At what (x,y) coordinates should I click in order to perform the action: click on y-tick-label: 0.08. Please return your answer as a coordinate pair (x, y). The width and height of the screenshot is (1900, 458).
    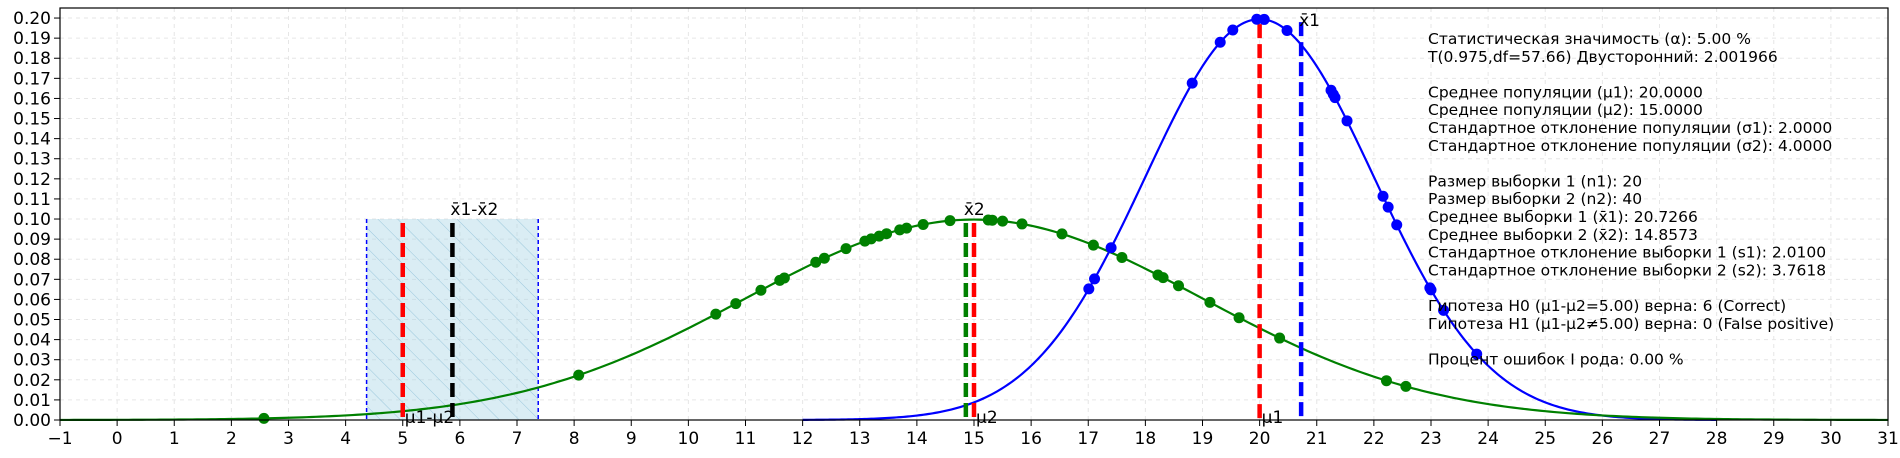
    Looking at the image, I should click on (32, 260).